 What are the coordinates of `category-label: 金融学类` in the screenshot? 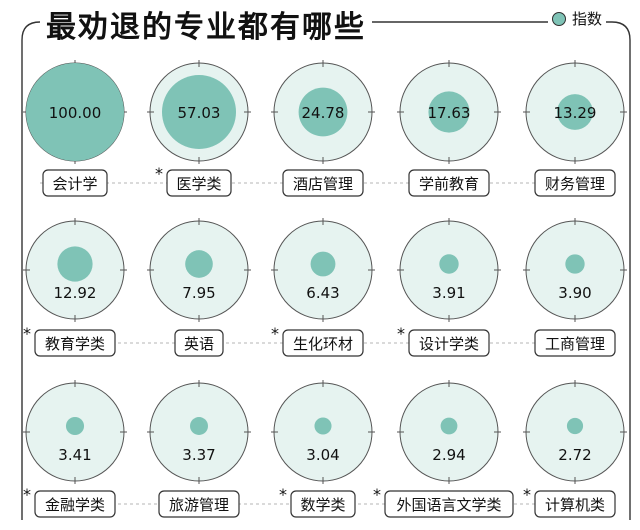 It's located at (75, 505).